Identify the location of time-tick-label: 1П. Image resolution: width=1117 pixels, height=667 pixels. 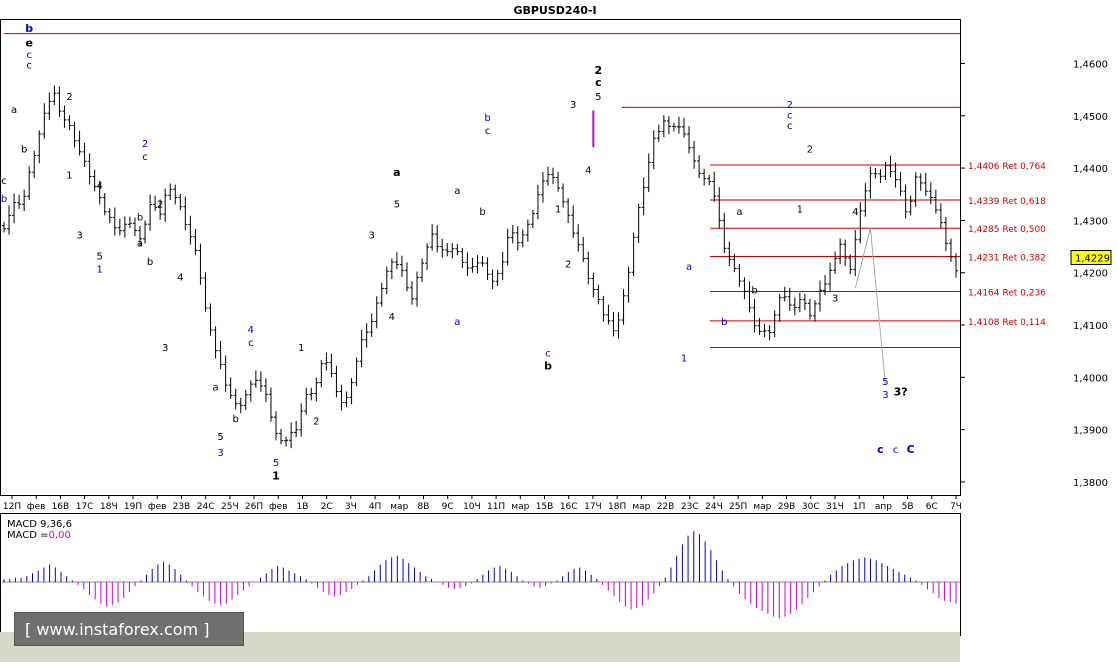
(859, 507).